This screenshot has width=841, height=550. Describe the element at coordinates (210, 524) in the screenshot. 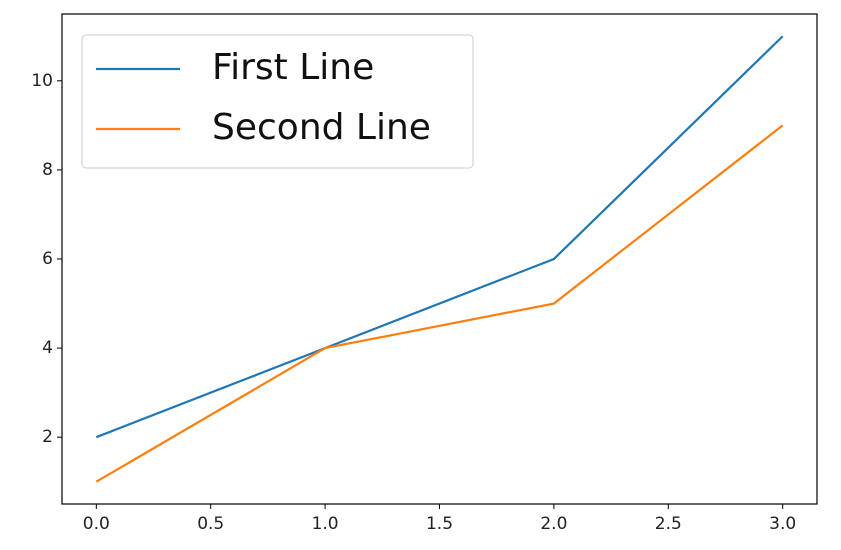

I see `x-tick-label: 0.5` at that location.